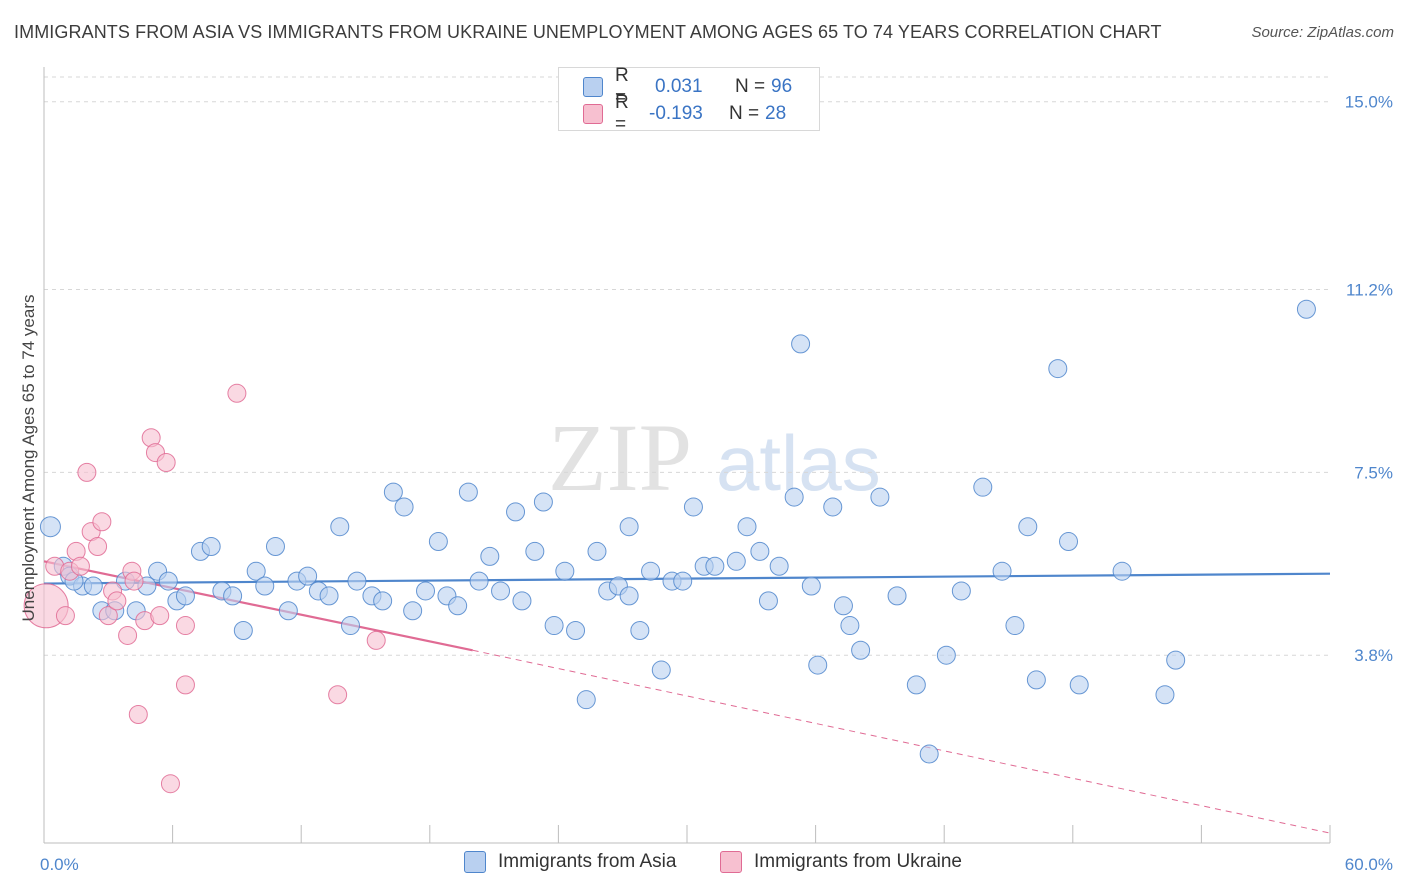  Describe the element at coordinates (28, 458) in the screenshot. I see `y-axis-label: Unemployment Among Ages 65 to 74 years` at that location.